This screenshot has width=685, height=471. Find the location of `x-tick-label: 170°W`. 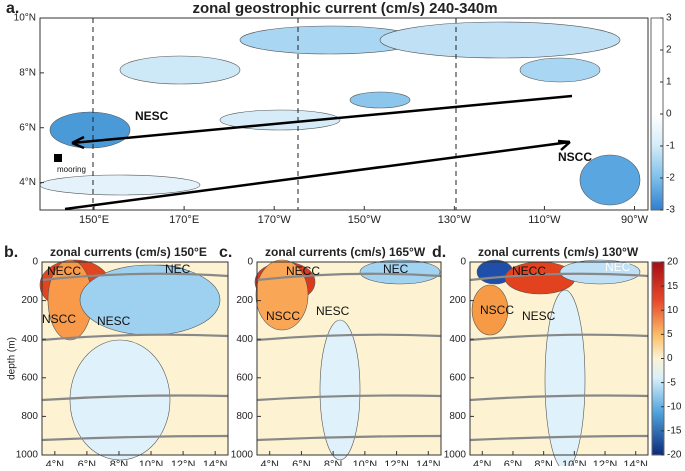

x-tick-label: 170°W is located at coordinates (275, 220).